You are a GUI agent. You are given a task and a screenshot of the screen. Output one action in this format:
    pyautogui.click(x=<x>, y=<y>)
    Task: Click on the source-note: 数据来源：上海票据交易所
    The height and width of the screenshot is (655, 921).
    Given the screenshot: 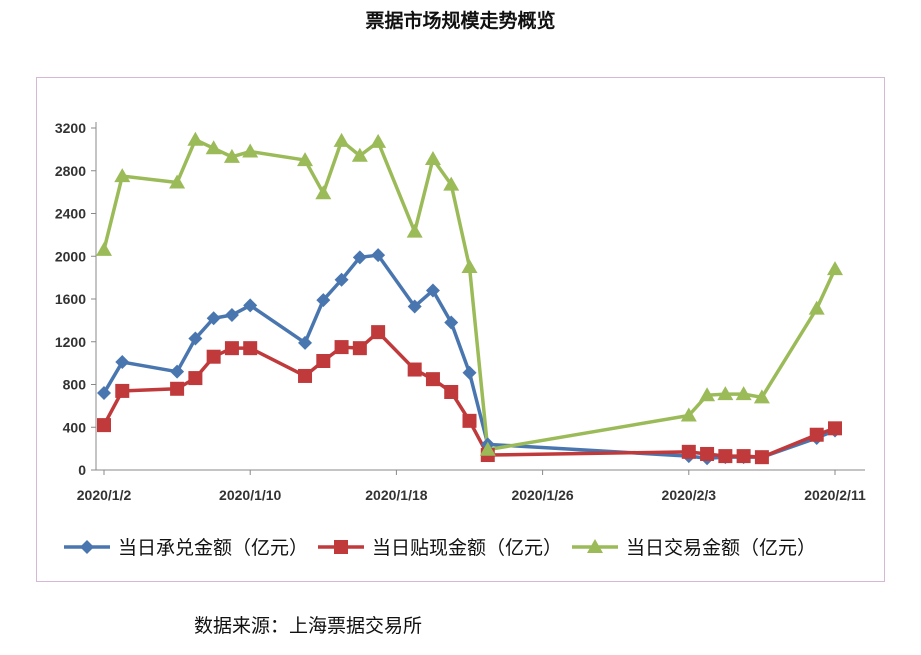 What is the action you would take?
    pyautogui.click(x=308, y=626)
    